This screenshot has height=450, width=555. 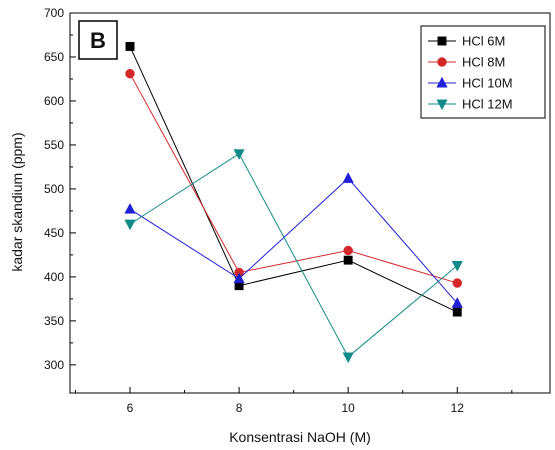 I want to click on legend-label: HCl 6M, so click(x=483, y=41).